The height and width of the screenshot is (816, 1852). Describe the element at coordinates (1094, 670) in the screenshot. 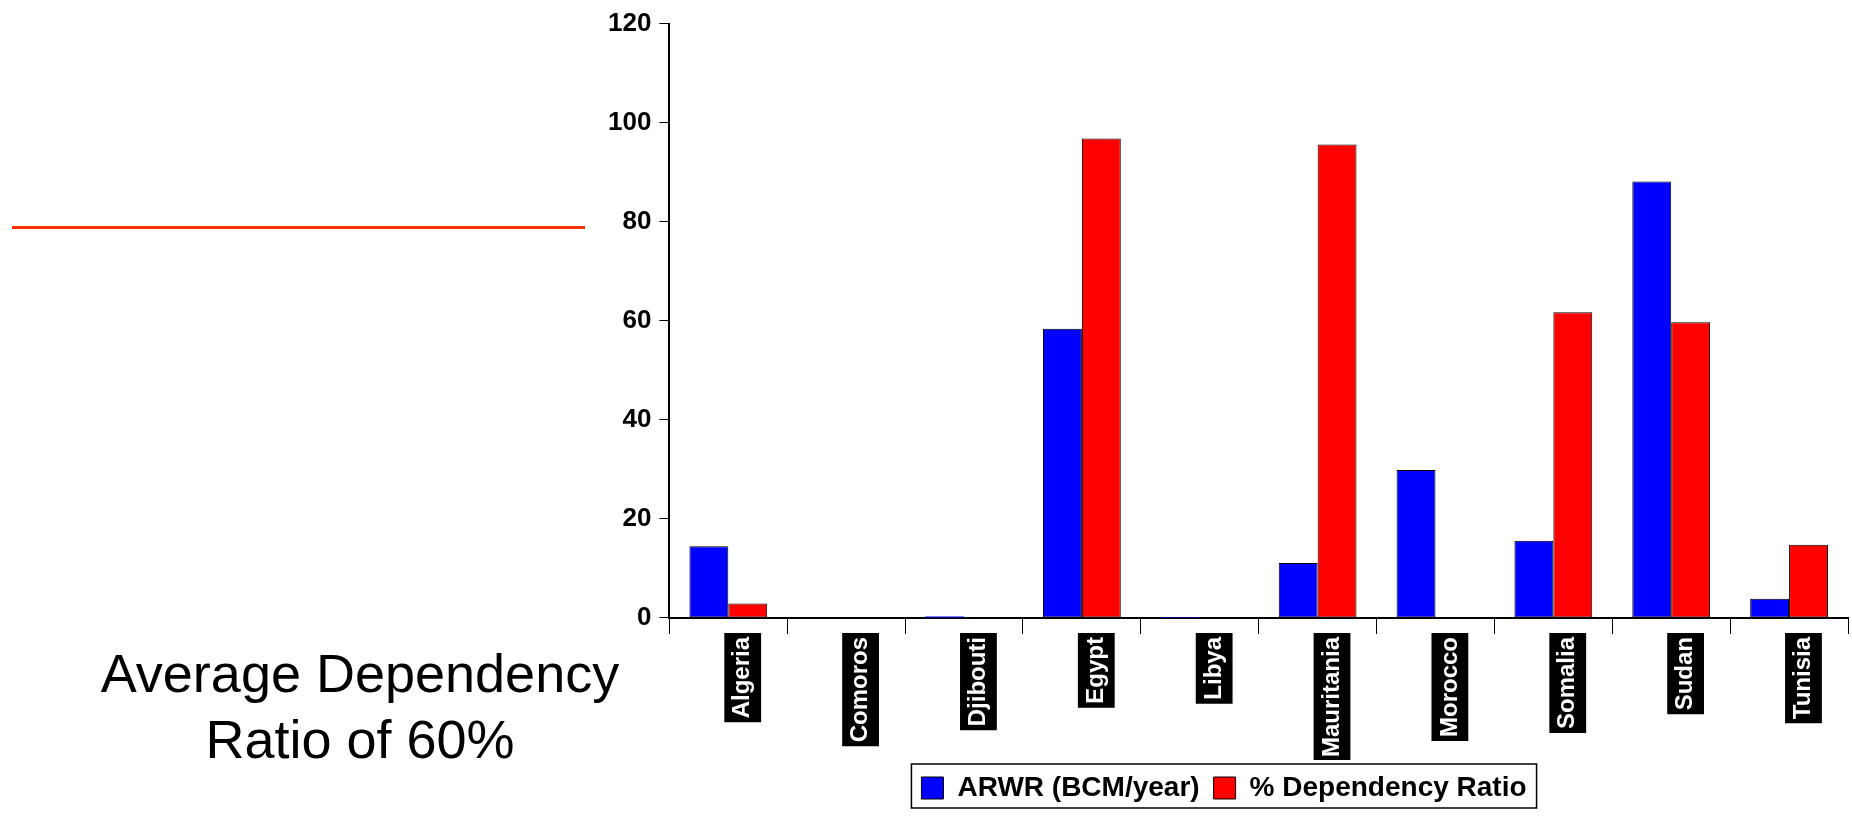

I see `x-tick-label: Egypt` at that location.